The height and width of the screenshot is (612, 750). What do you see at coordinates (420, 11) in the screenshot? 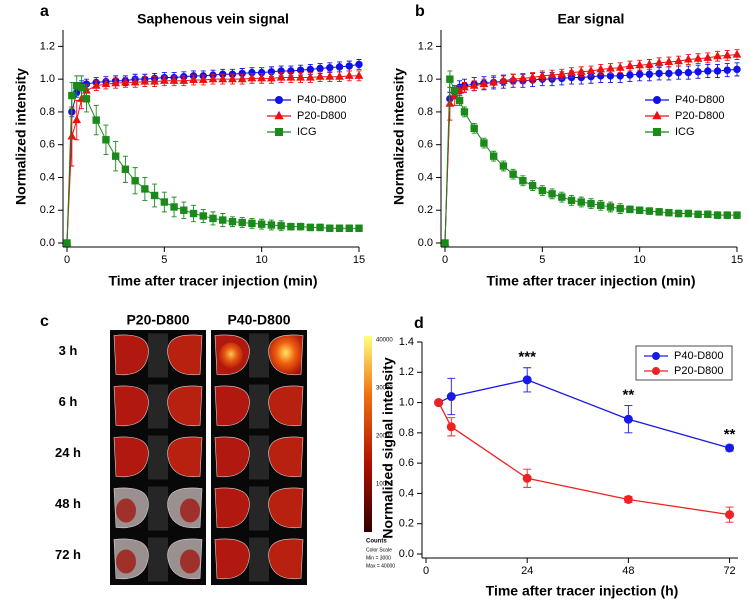
I see `panel-letter: b` at bounding box center [420, 11].